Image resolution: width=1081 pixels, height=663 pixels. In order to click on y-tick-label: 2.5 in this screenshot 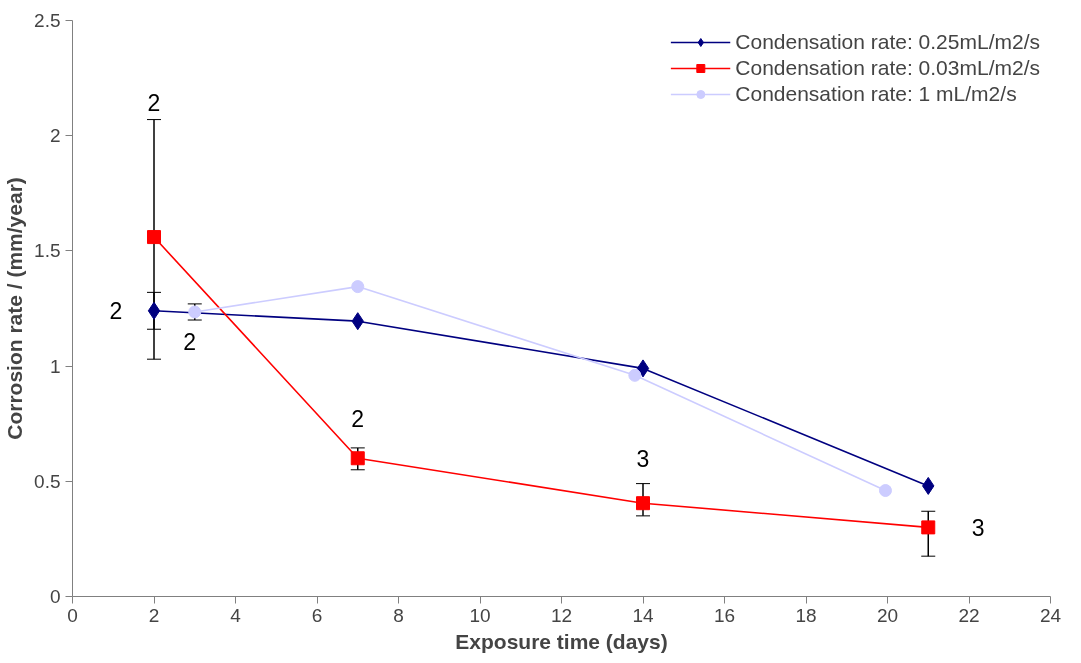, I will do `click(47, 20)`.